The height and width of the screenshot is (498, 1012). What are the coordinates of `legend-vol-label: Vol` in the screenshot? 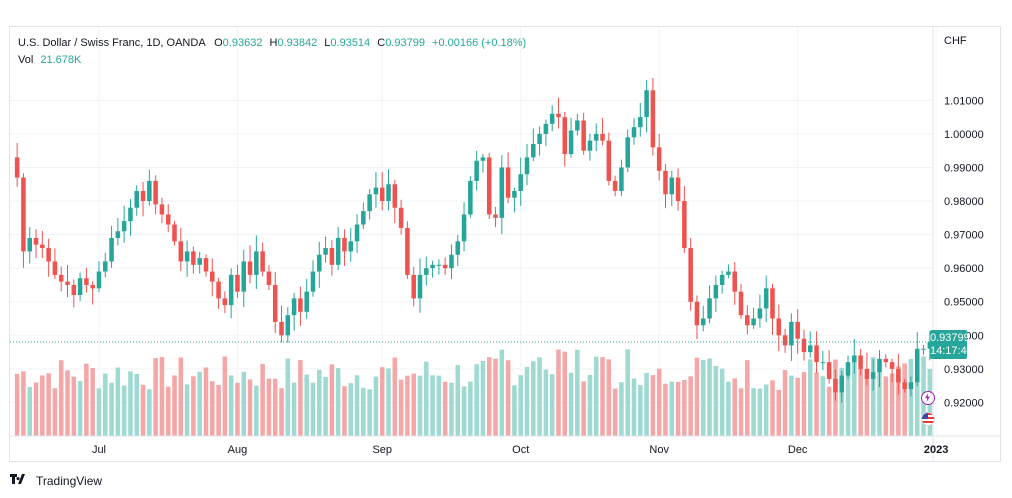 It's located at (26, 60).